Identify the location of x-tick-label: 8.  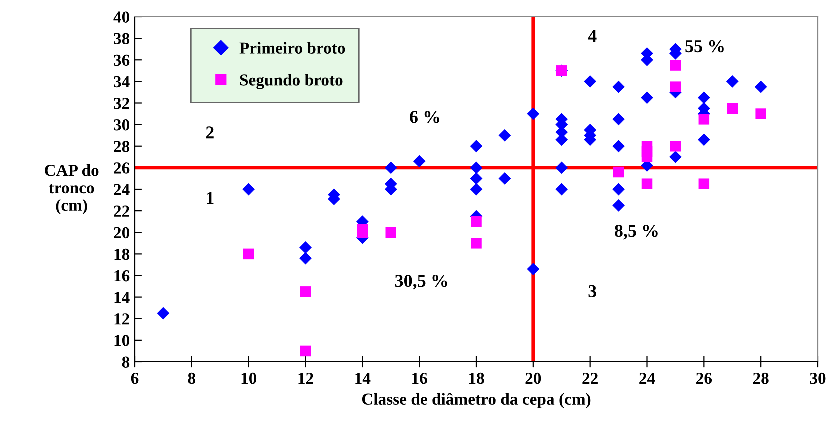
(192, 378).